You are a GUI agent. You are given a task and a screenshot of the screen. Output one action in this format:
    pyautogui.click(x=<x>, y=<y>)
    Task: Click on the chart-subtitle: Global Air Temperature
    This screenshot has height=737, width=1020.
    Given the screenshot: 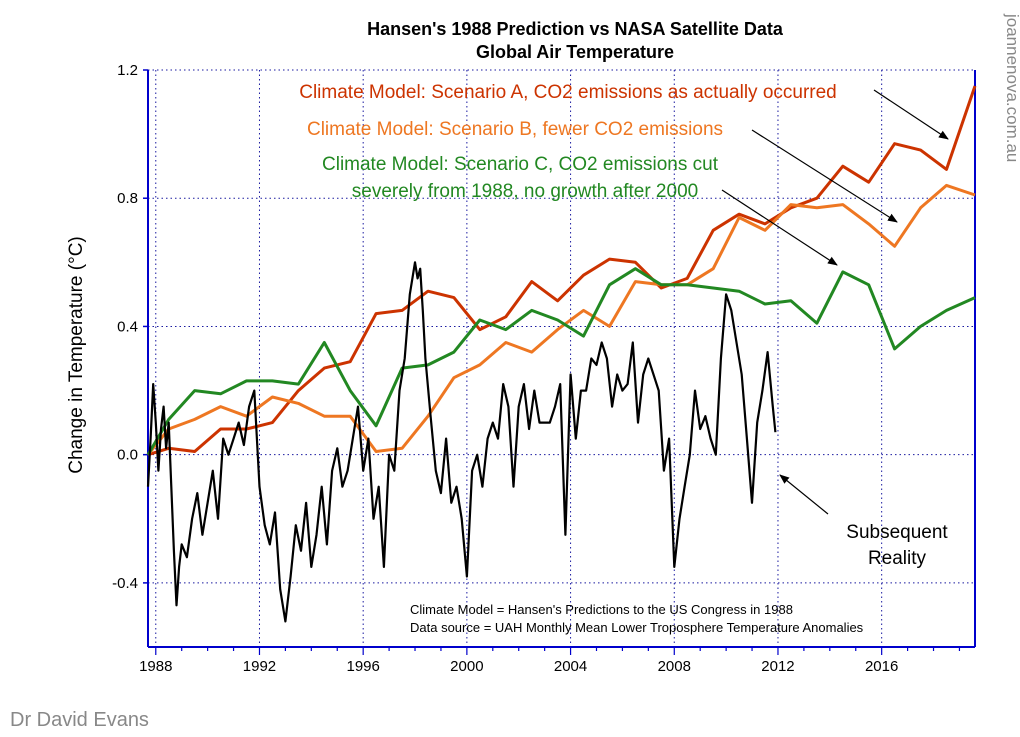 What is the action you would take?
    pyautogui.click(x=575, y=52)
    